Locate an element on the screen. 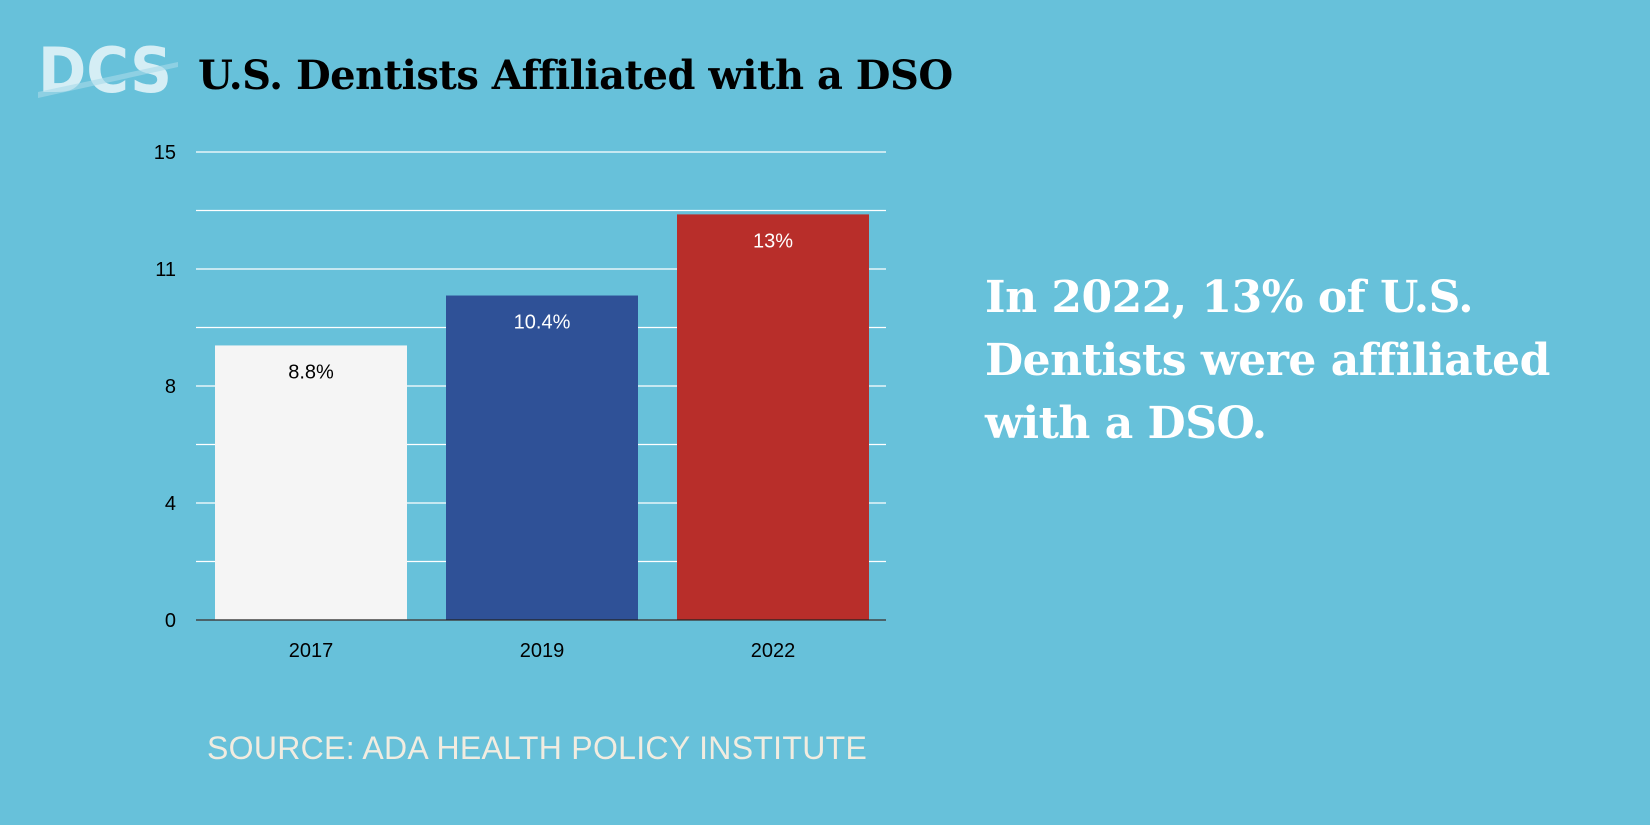 This screenshot has width=1650, height=825. chart-title: U.S. Dentists Affiliated with a DSO is located at coordinates (575, 75).